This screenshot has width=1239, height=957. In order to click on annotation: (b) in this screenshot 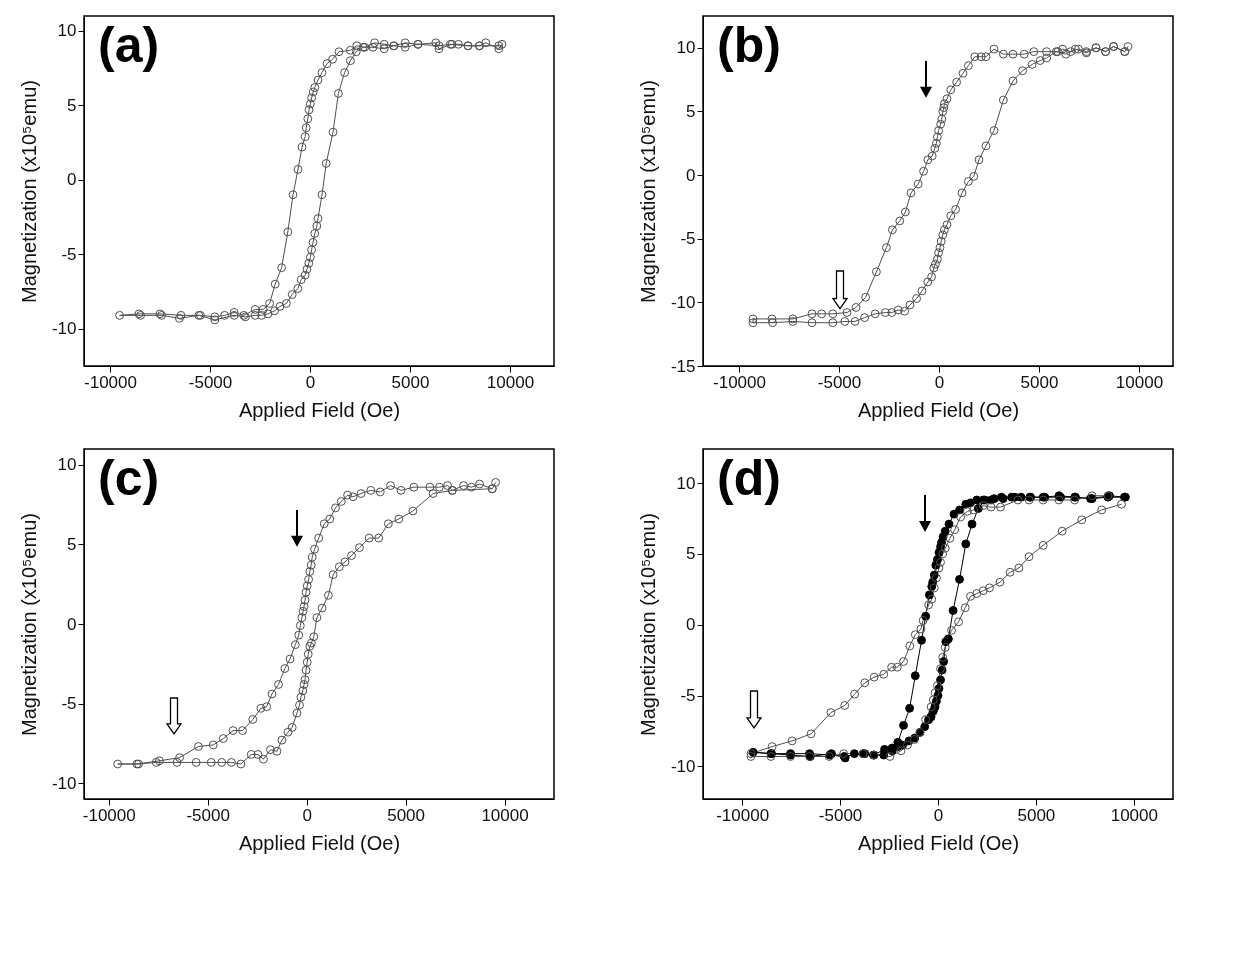, I will do `click(749, 45)`.